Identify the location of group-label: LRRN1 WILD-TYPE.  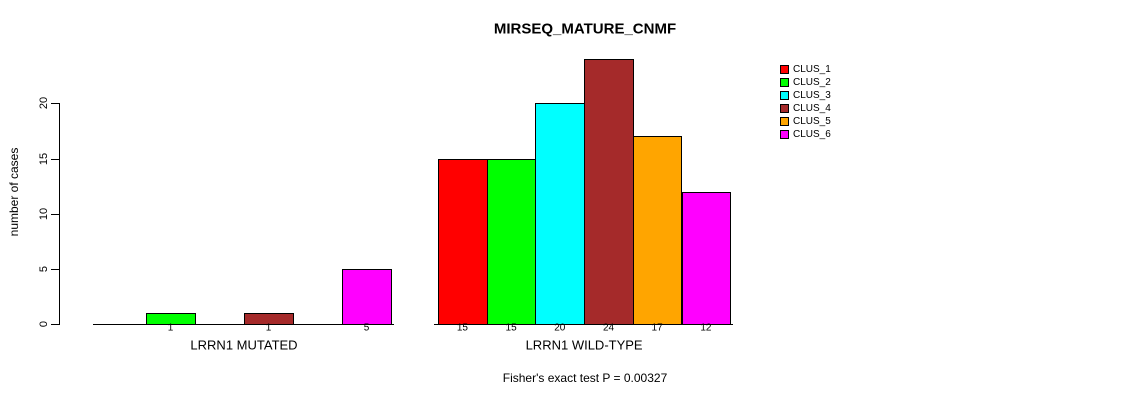
(584, 345).